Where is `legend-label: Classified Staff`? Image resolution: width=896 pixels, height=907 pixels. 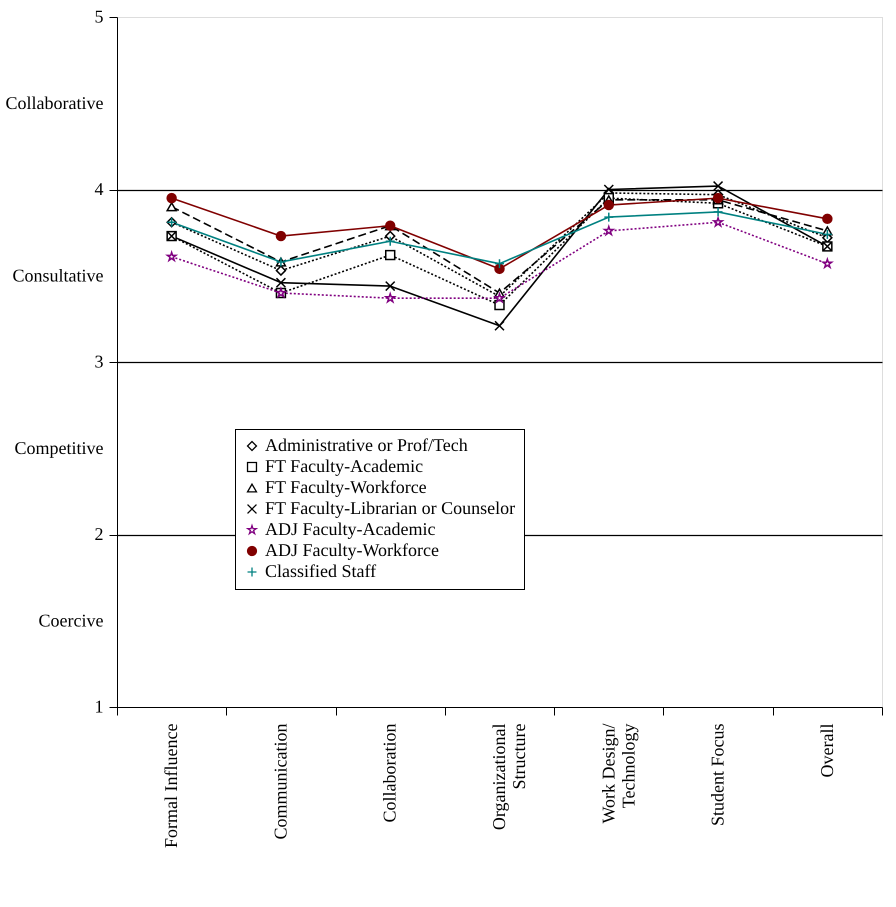
legend-label: Classified Staff is located at coordinates (320, 571).